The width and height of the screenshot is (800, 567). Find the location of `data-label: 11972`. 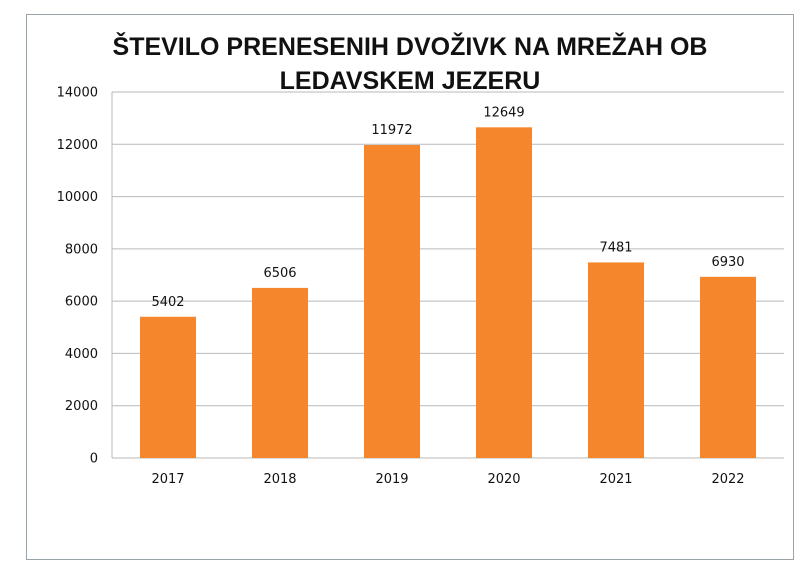

data-label: 11972 is located at coordinates (391, 130).